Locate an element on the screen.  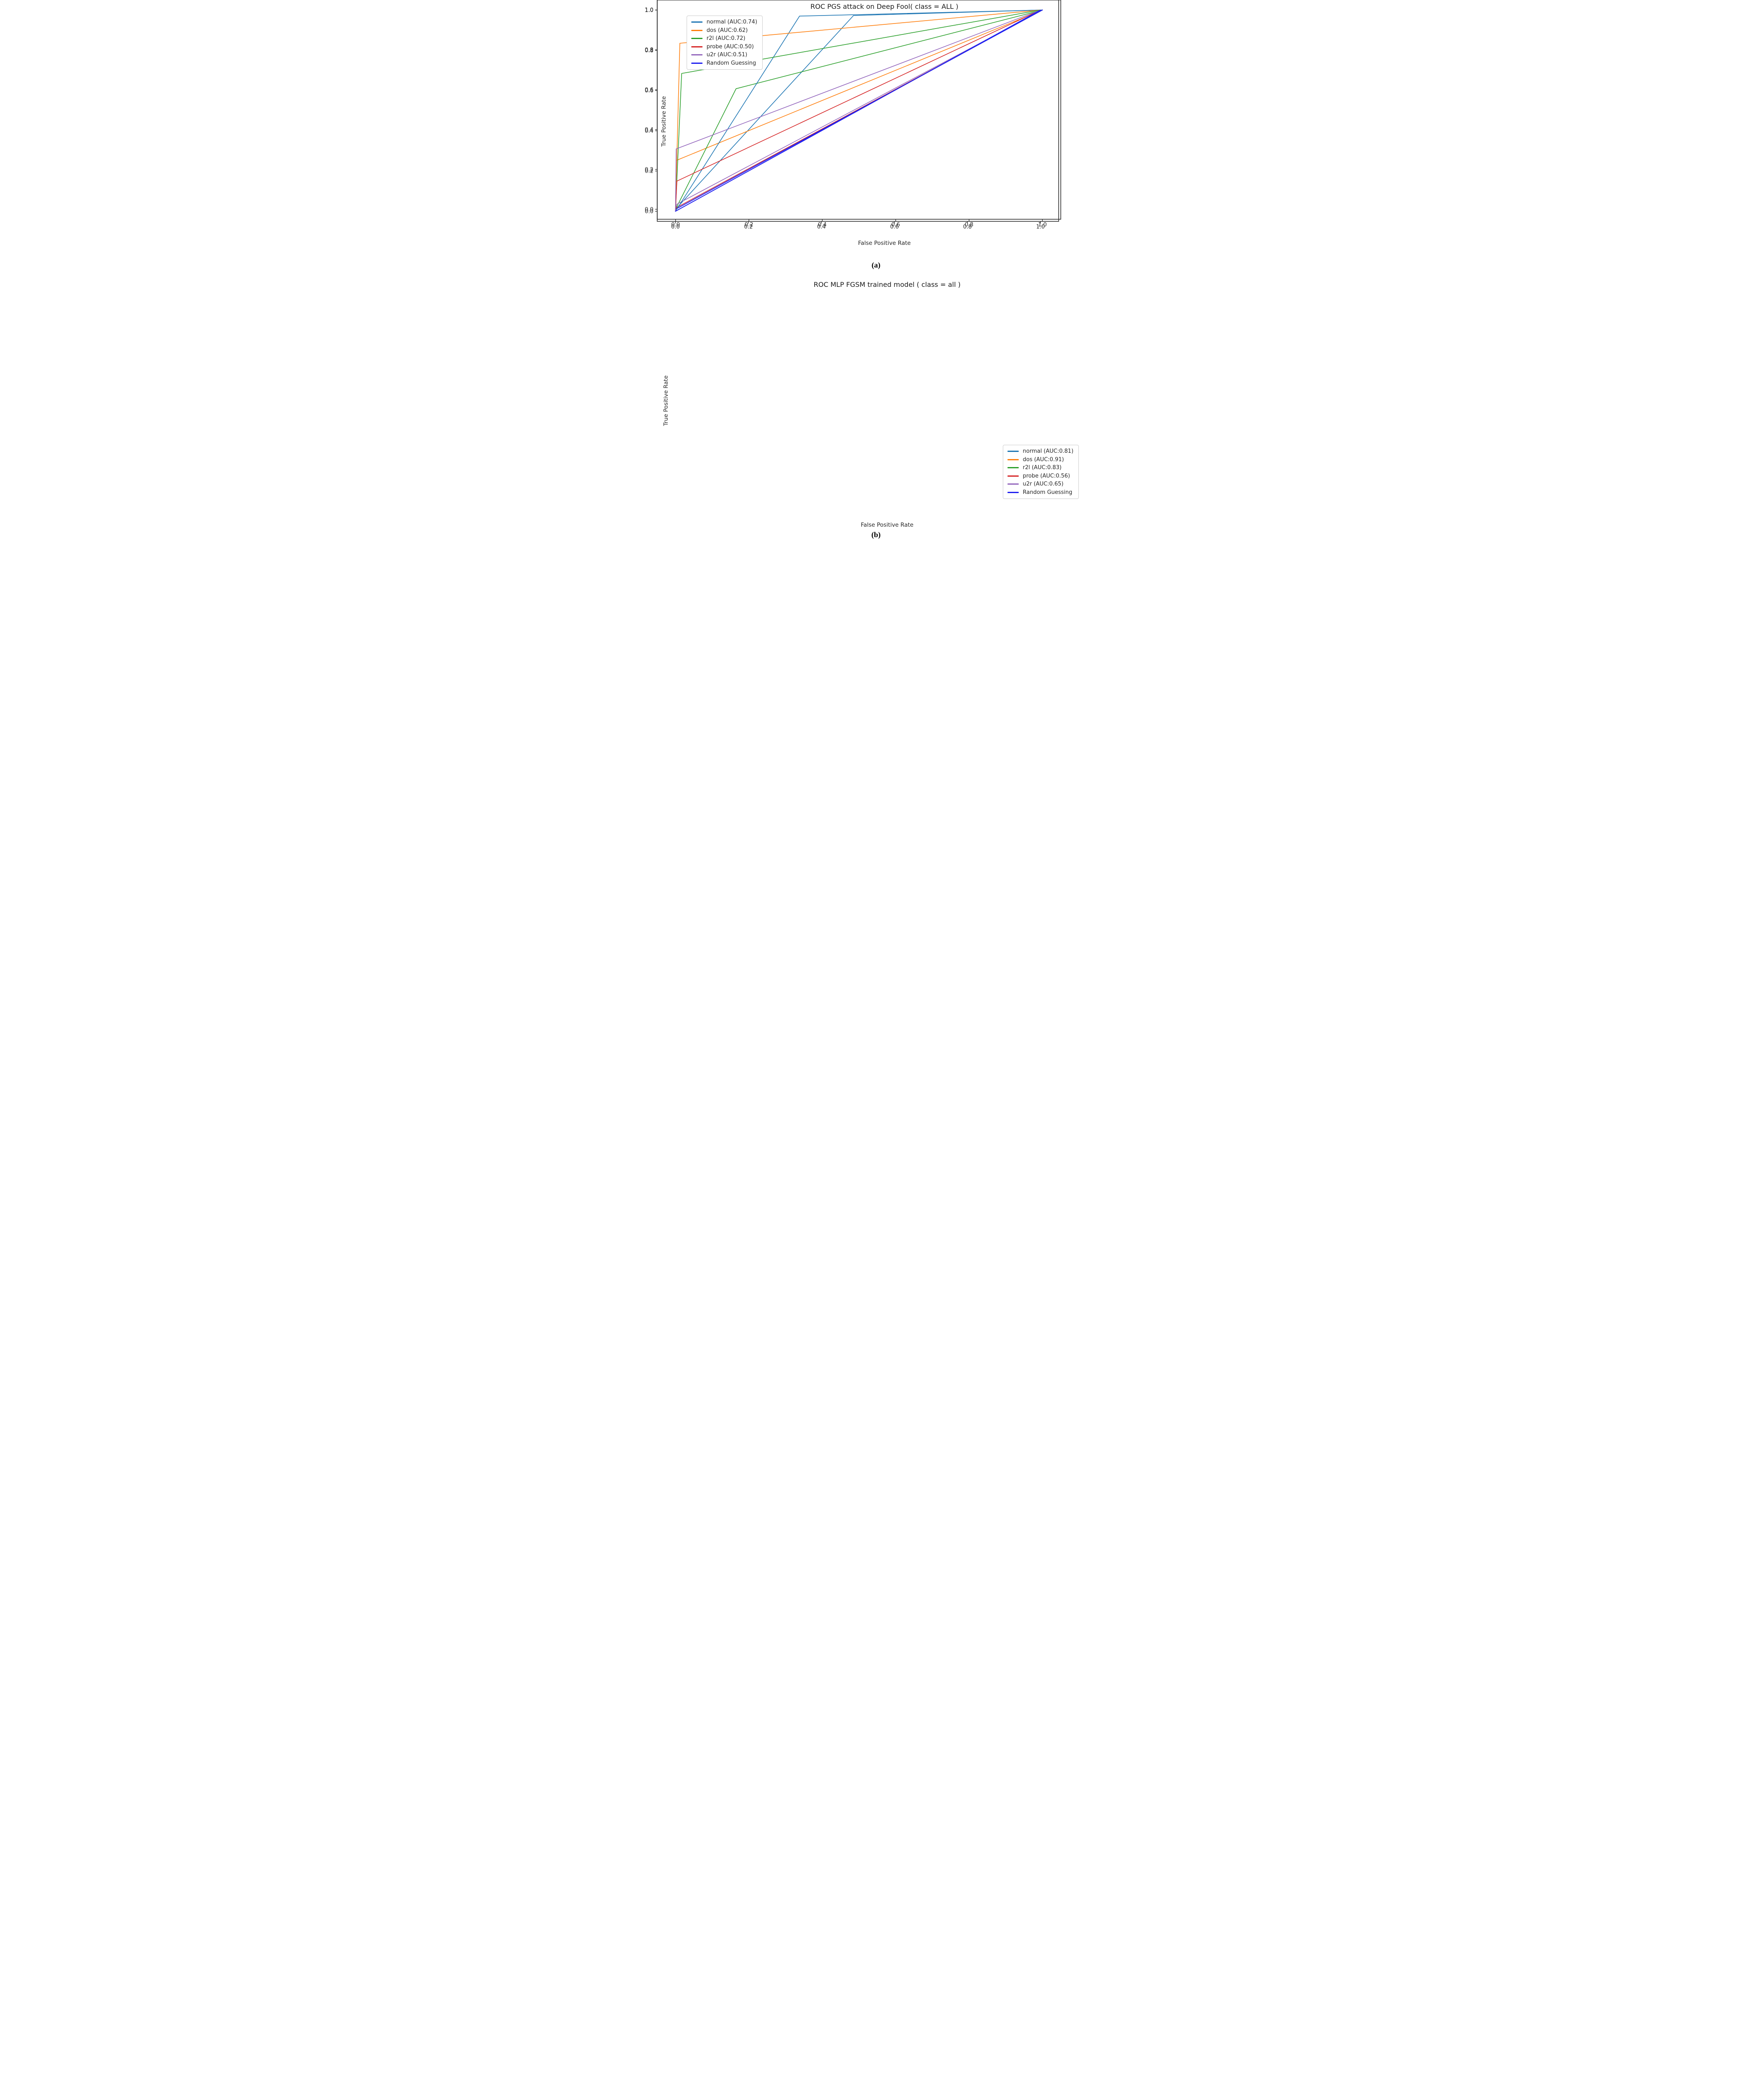
legend-label: dos (AUC:0.62) is located at coordinates (727, 30).